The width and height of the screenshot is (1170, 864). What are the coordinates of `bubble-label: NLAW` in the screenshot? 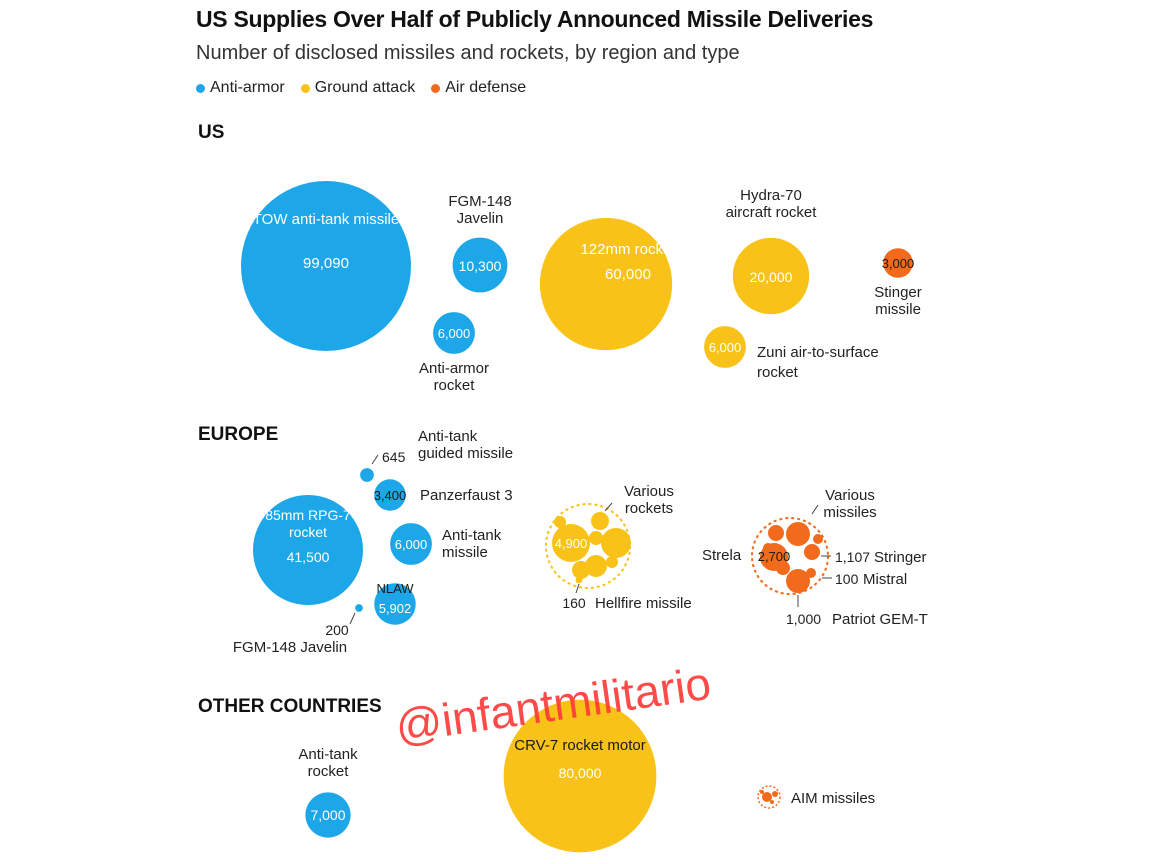 It's located at (395, 588).